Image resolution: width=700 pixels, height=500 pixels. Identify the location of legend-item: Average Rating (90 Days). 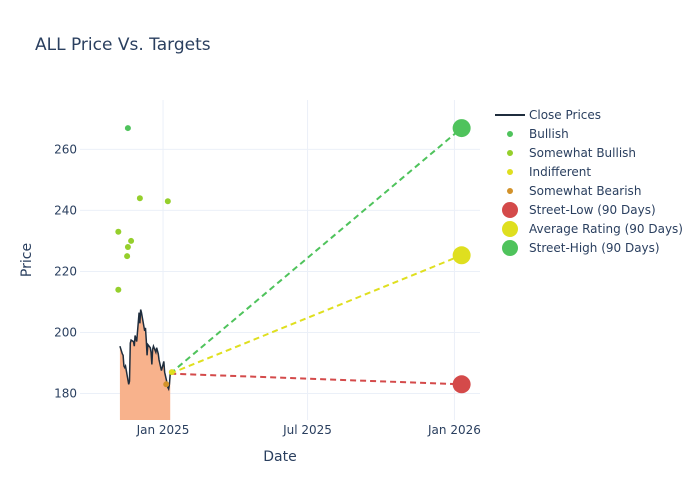
(592, 229).